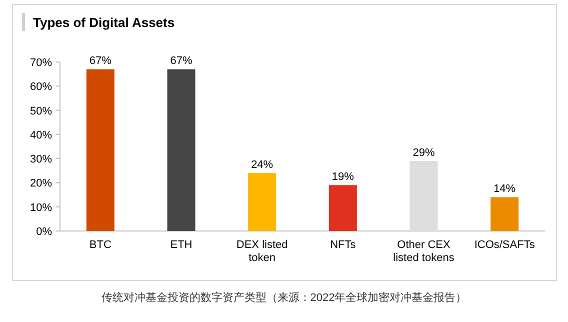 The height and width of the screenshot is (322, 568). Describe the element at coordinates (41, 184) in the screenshot. I see `y-tick-label: 20%` at that location.